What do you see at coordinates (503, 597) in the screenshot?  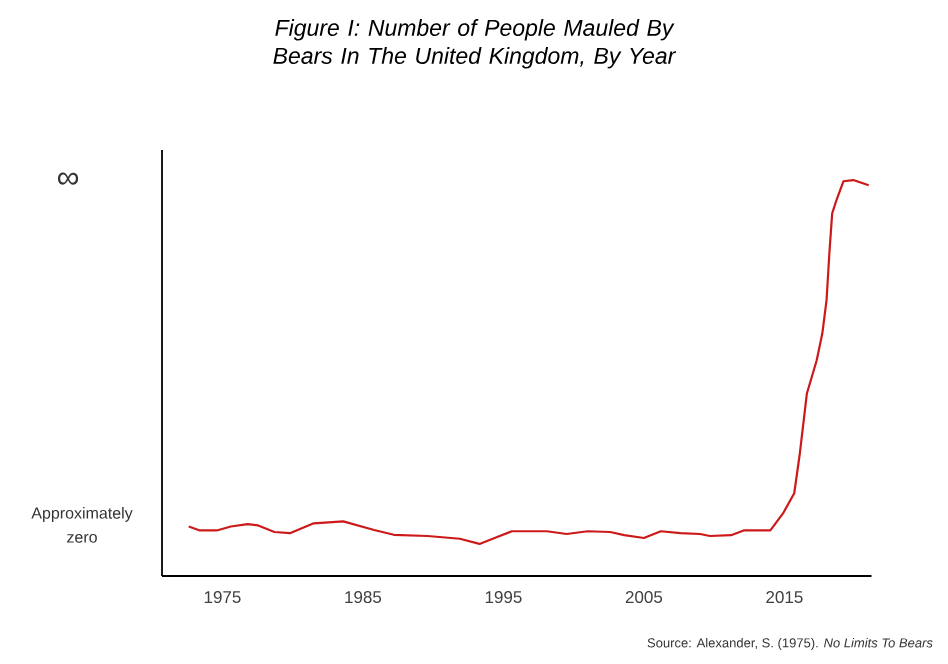 I see `x-tick-label: 1995` at bounding box center [503, 597].